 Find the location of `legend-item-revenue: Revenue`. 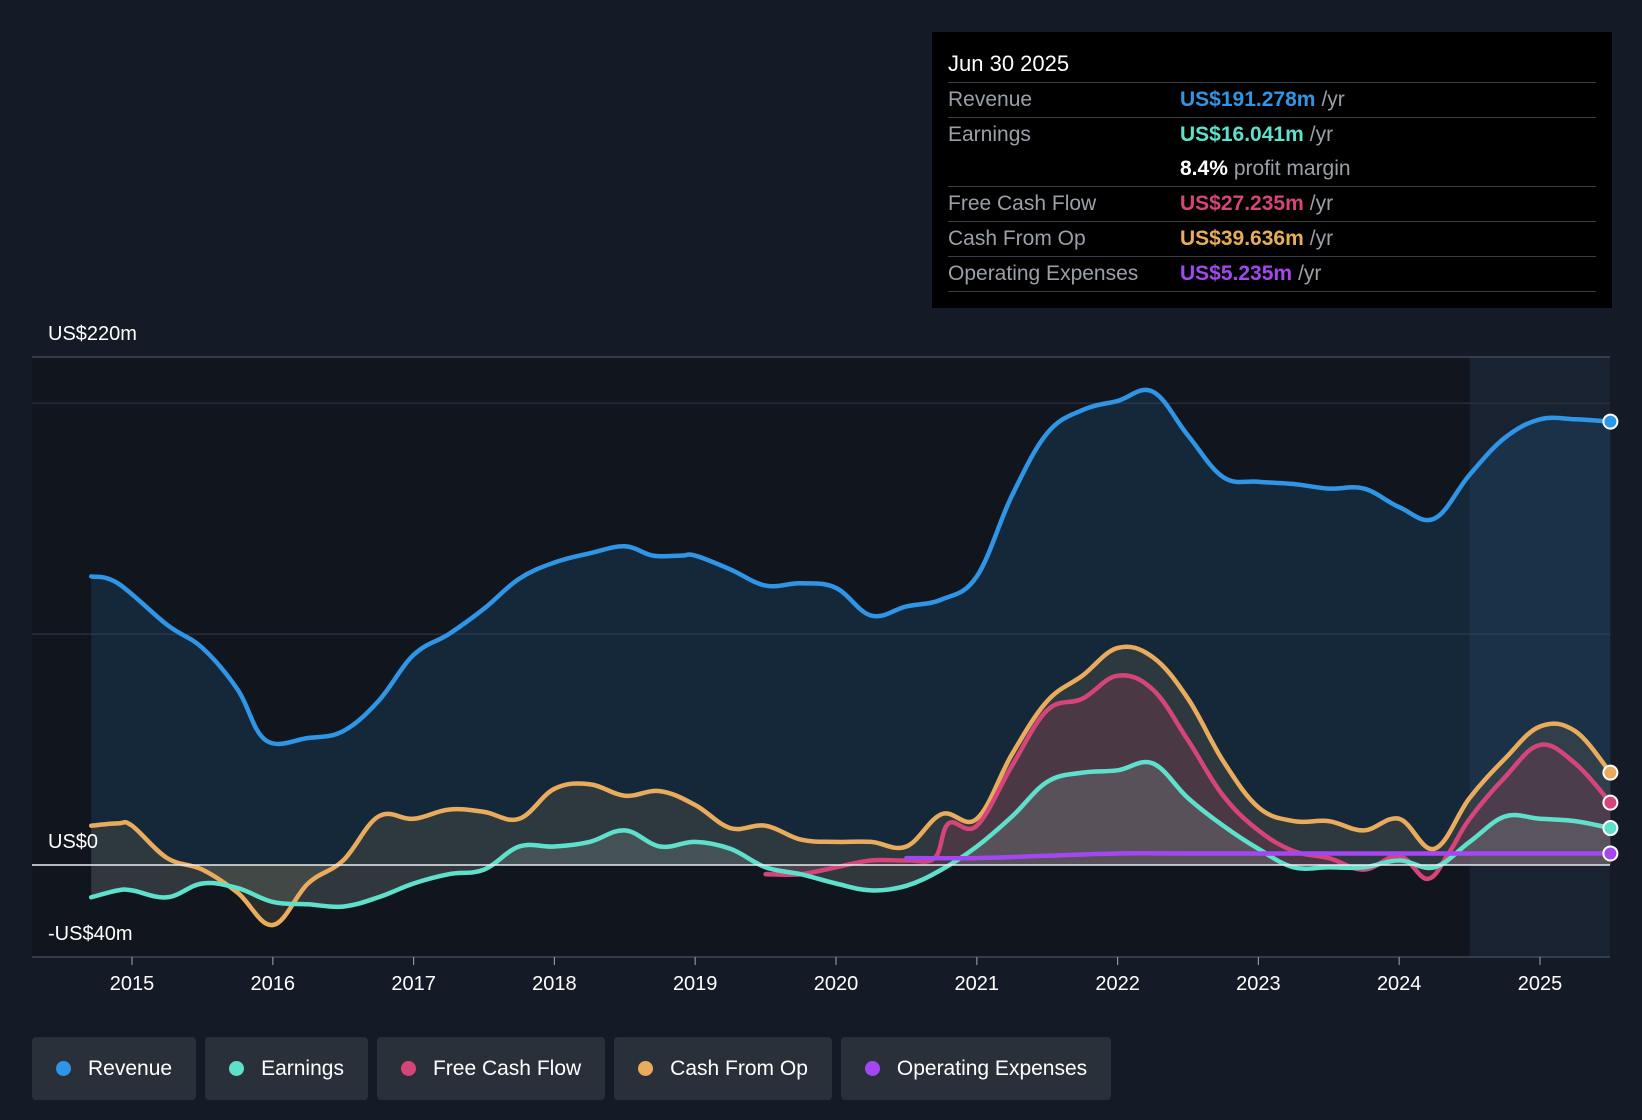

legend-item-revenue: Revenue is located at coordinates (114, 1068).